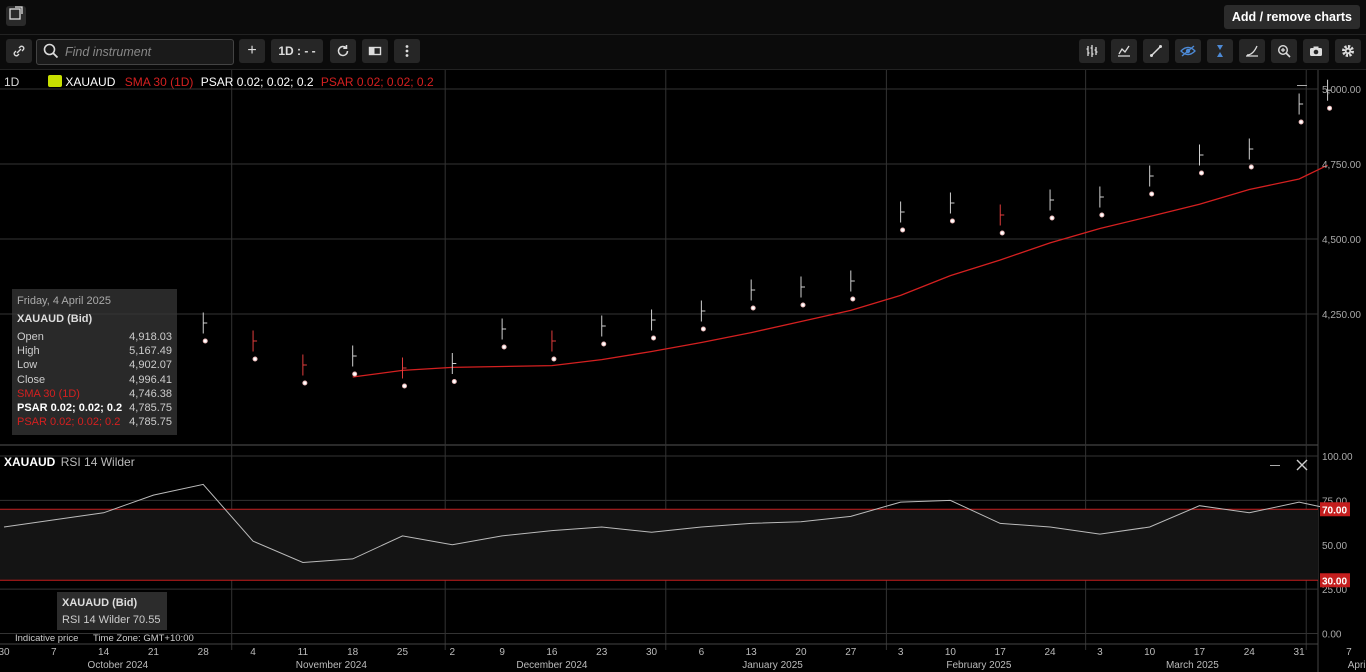 The height and width of the screenshot is (672, 1366). Describe the element at coordinates (94, 351) in the screenshot. I see `tooltip-row-high: High 5,167.49` at that location.